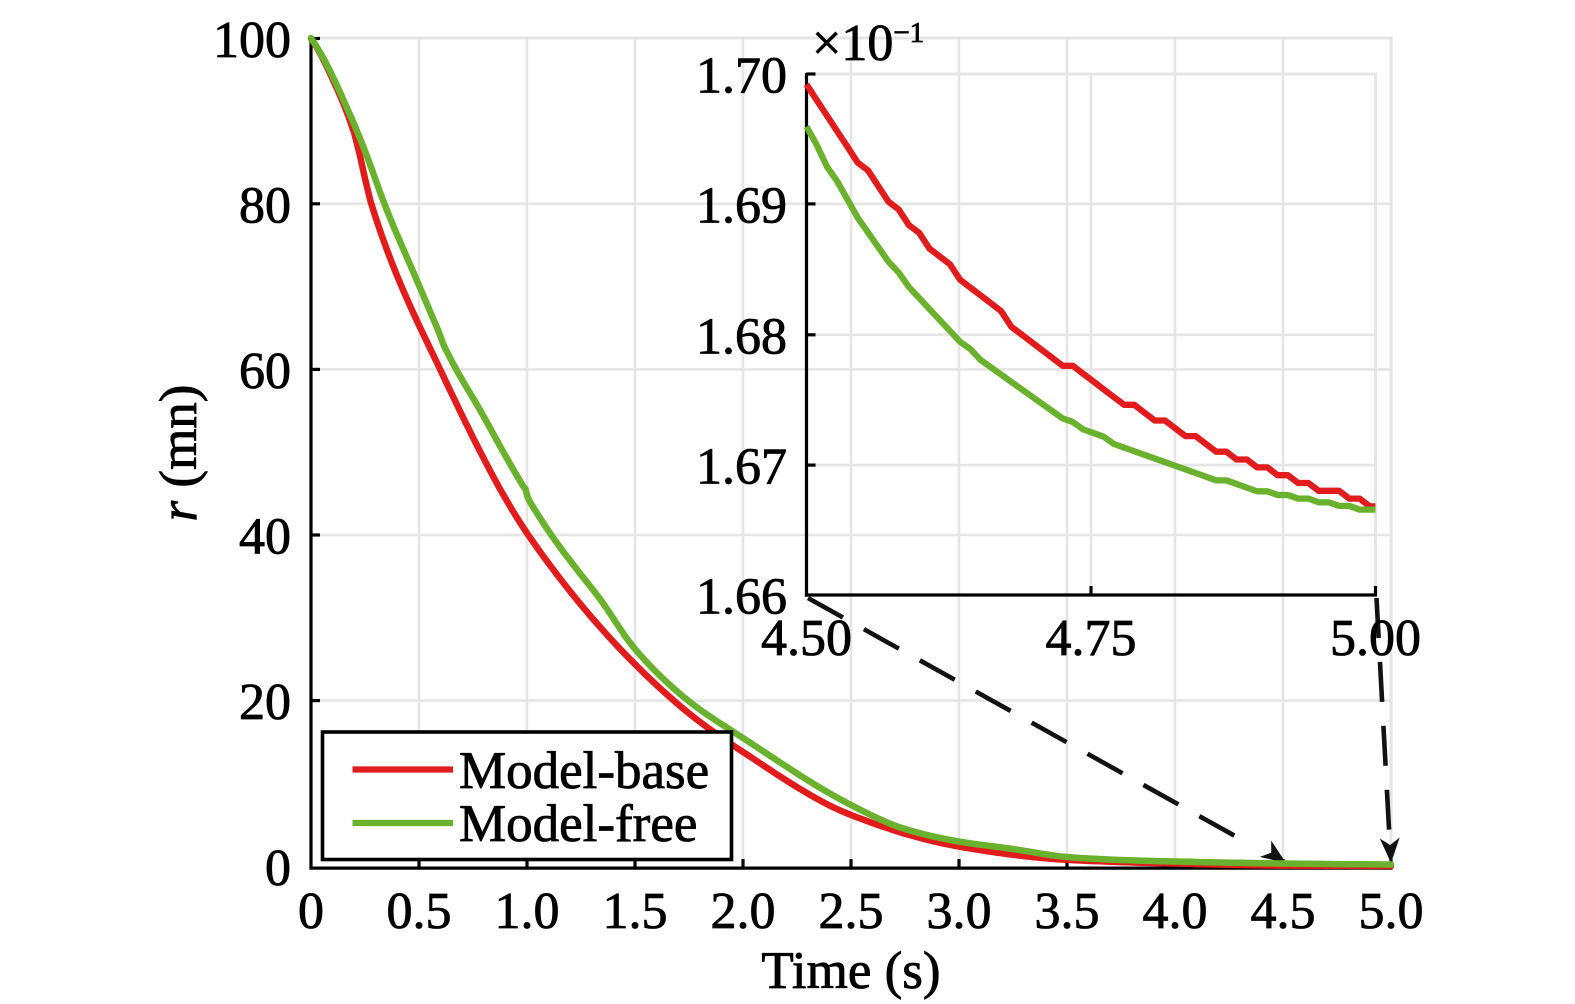 Image resolution: width=1575 pixels, height=1004 pixels. I want to click on svg-text: Model-free, so click(578, 824).